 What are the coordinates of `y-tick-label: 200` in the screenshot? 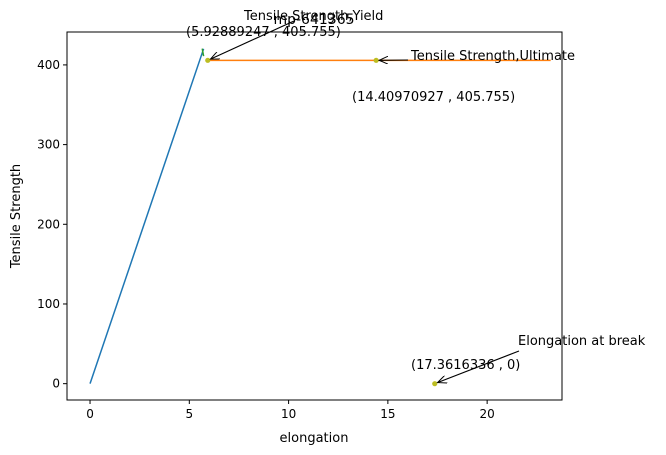 It's located at (48, 224).